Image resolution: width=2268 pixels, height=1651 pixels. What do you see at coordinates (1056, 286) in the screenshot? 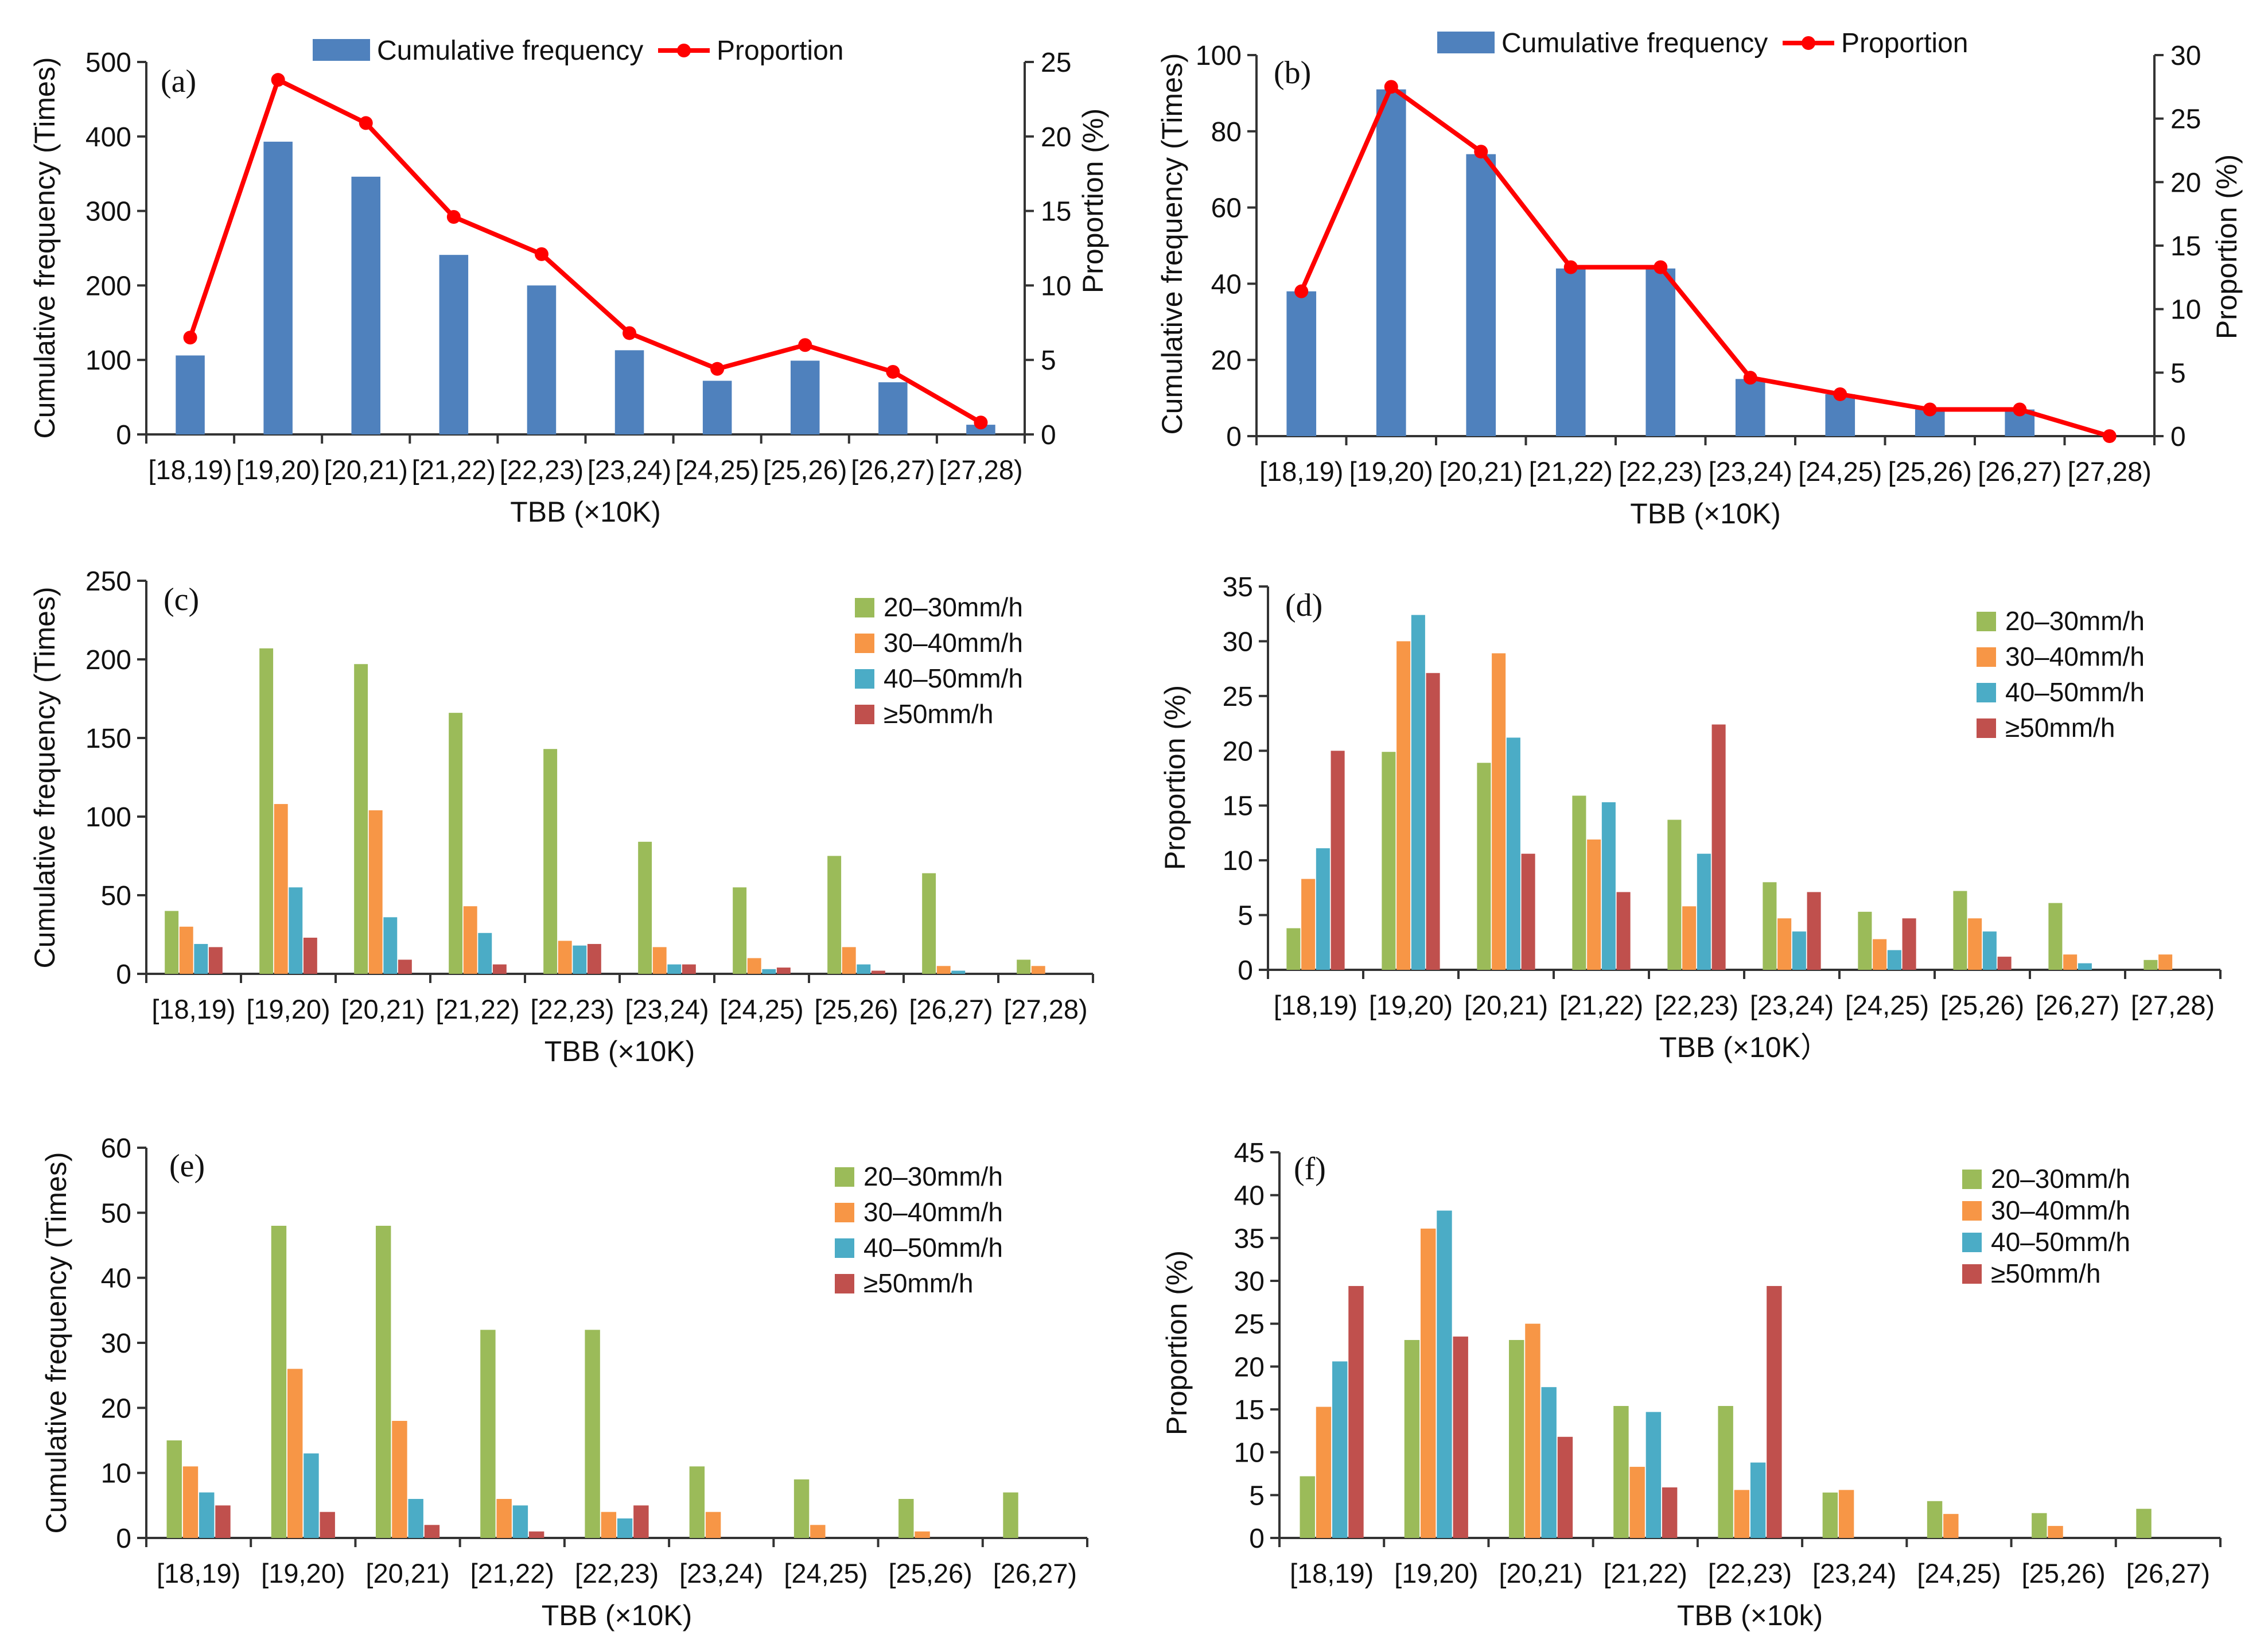
I see `y2-tick-label: 10` at bounding box center [1056, 286].